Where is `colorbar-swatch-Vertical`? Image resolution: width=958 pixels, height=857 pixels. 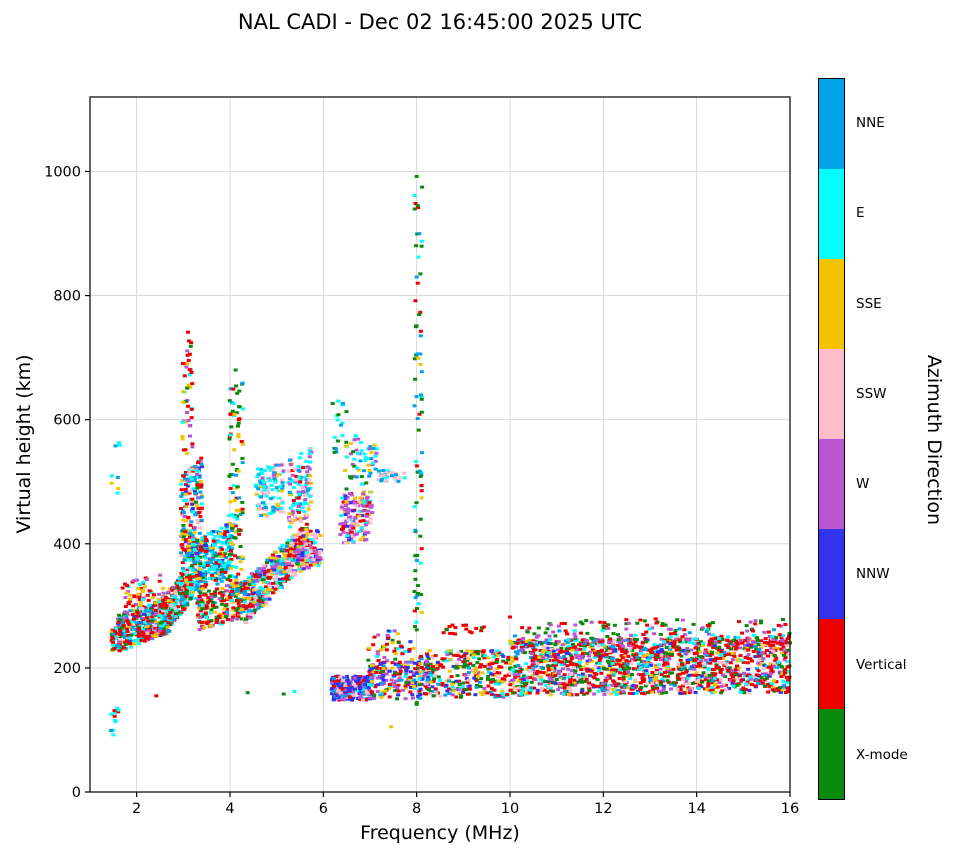
colorbar-swatch-Vertical is located at coordinates (831, 664).